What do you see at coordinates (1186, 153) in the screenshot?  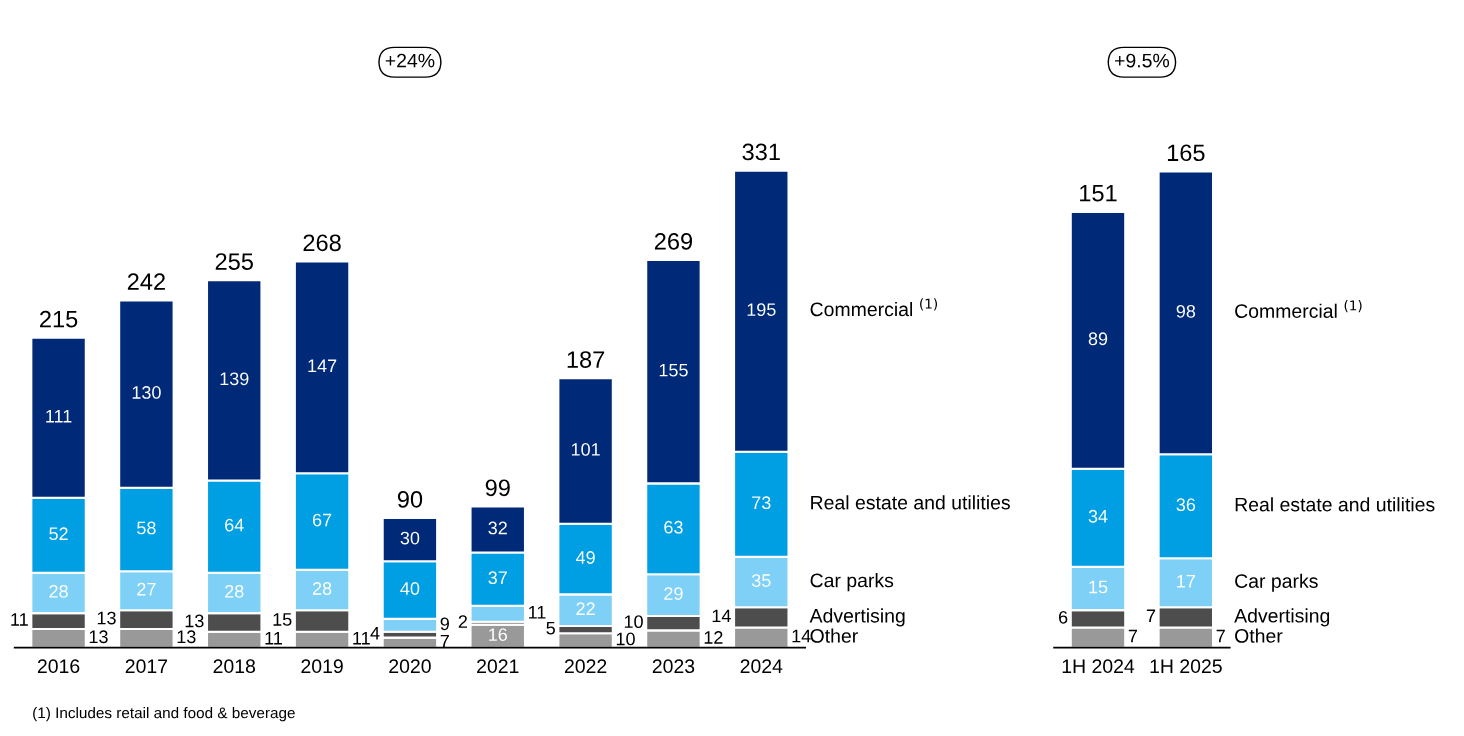 I see `total-label: 165` at bounding box center [1186, 153].